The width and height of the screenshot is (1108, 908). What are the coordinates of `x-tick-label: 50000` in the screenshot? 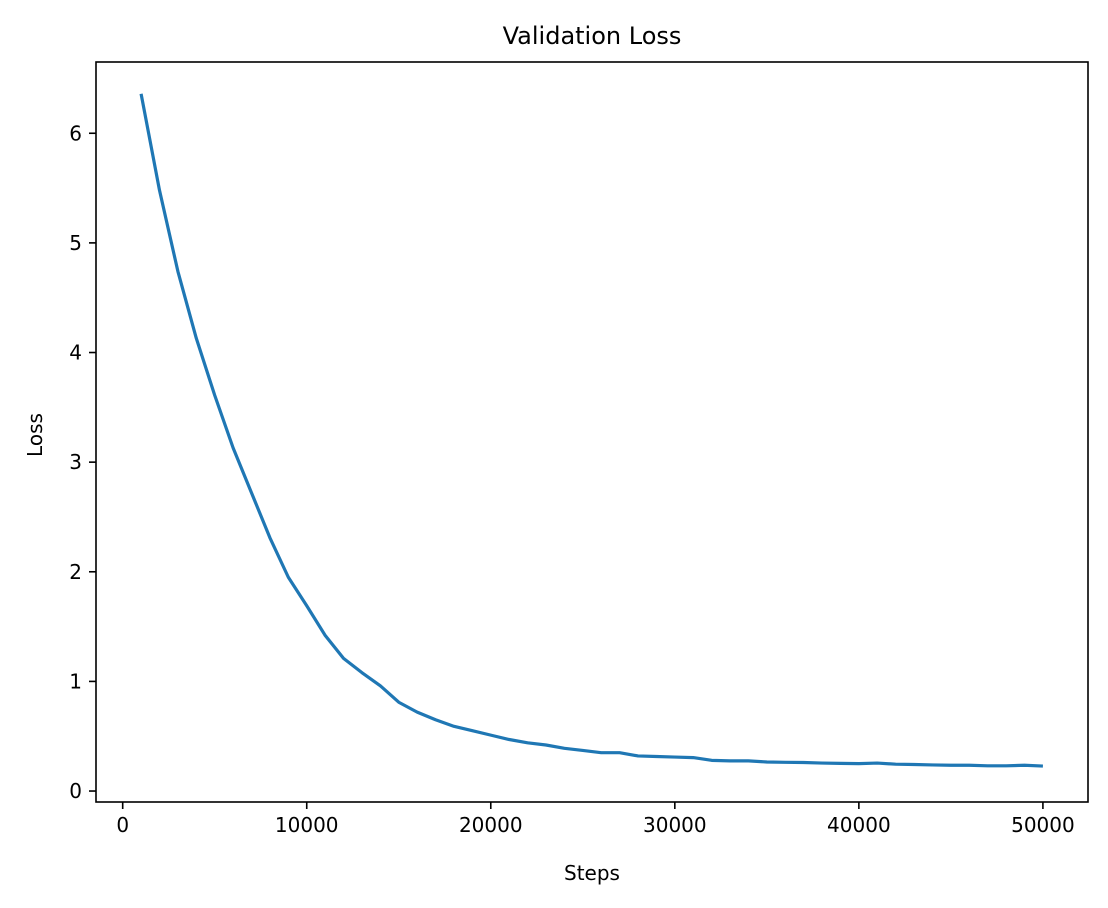 It's located at (1043, 825).